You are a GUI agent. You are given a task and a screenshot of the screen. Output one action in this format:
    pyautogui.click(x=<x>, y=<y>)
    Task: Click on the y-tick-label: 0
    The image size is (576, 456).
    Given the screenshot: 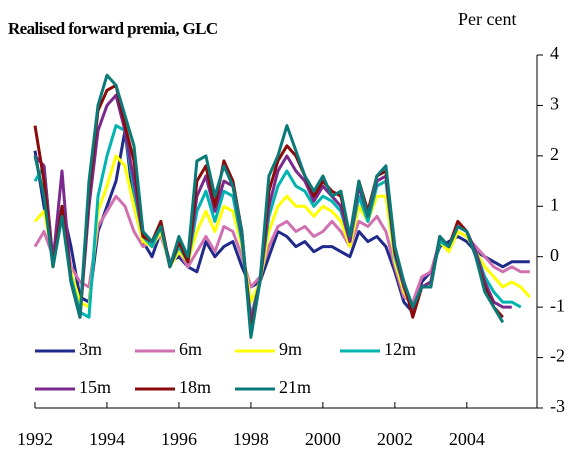 What is the action you would take?
    pyautogui.click(x=554, y=255)
    